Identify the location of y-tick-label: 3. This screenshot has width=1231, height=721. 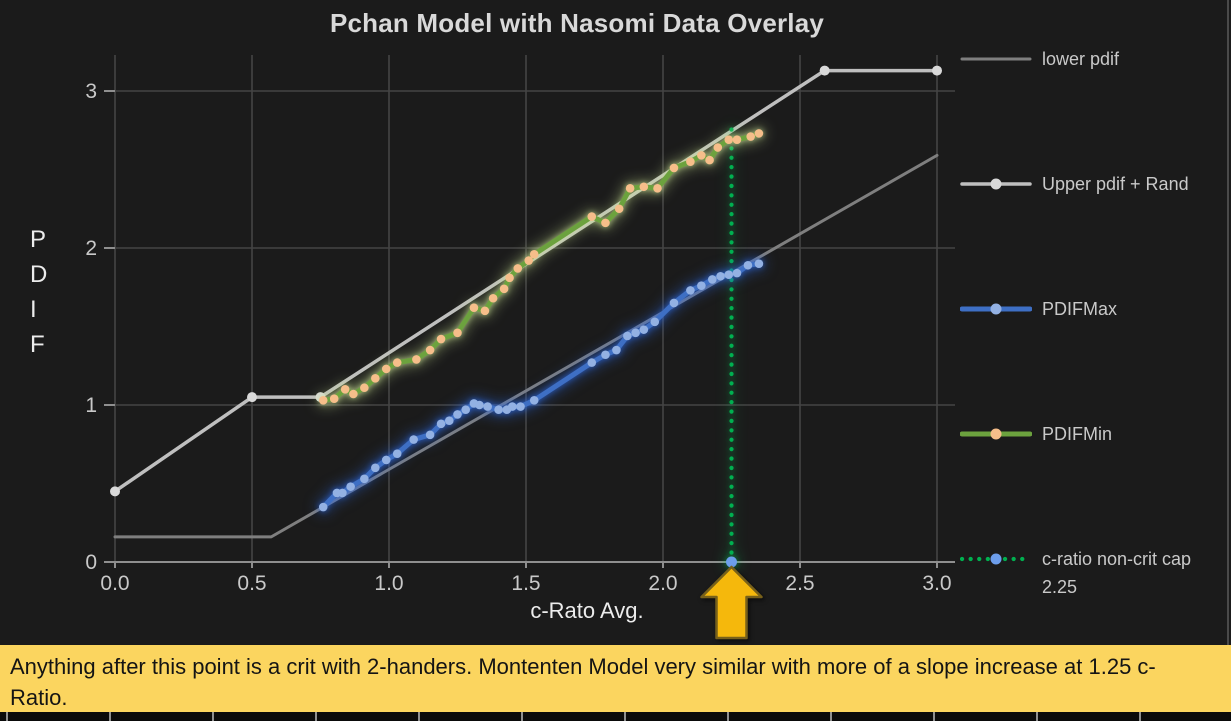
(91, 91).